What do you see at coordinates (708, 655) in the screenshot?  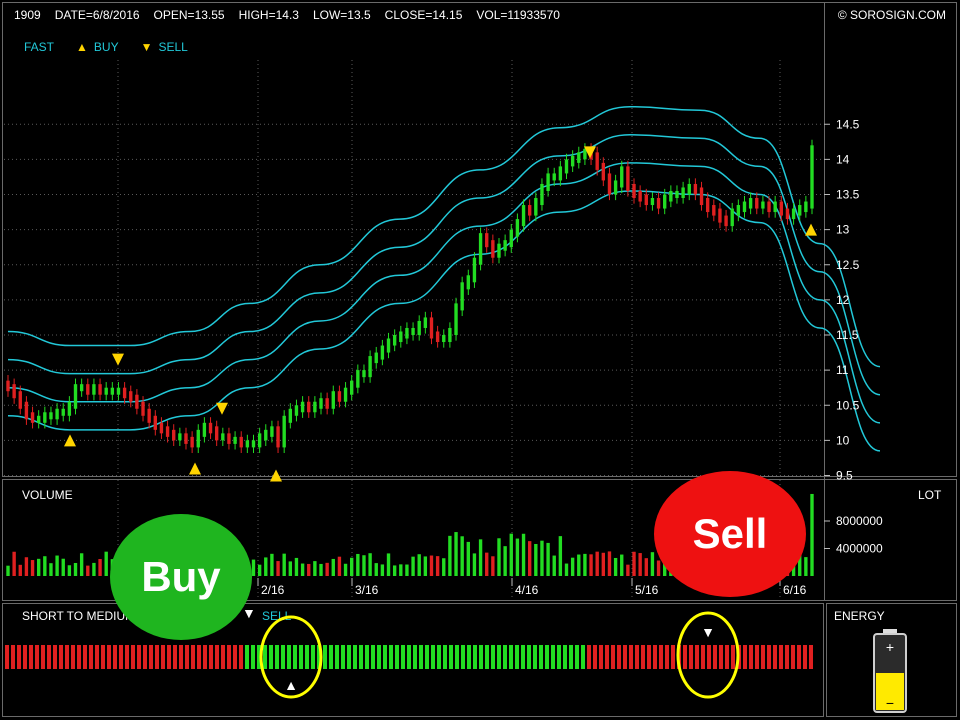 I see `sell-highlight-circle` at bounding box center [708, 655].